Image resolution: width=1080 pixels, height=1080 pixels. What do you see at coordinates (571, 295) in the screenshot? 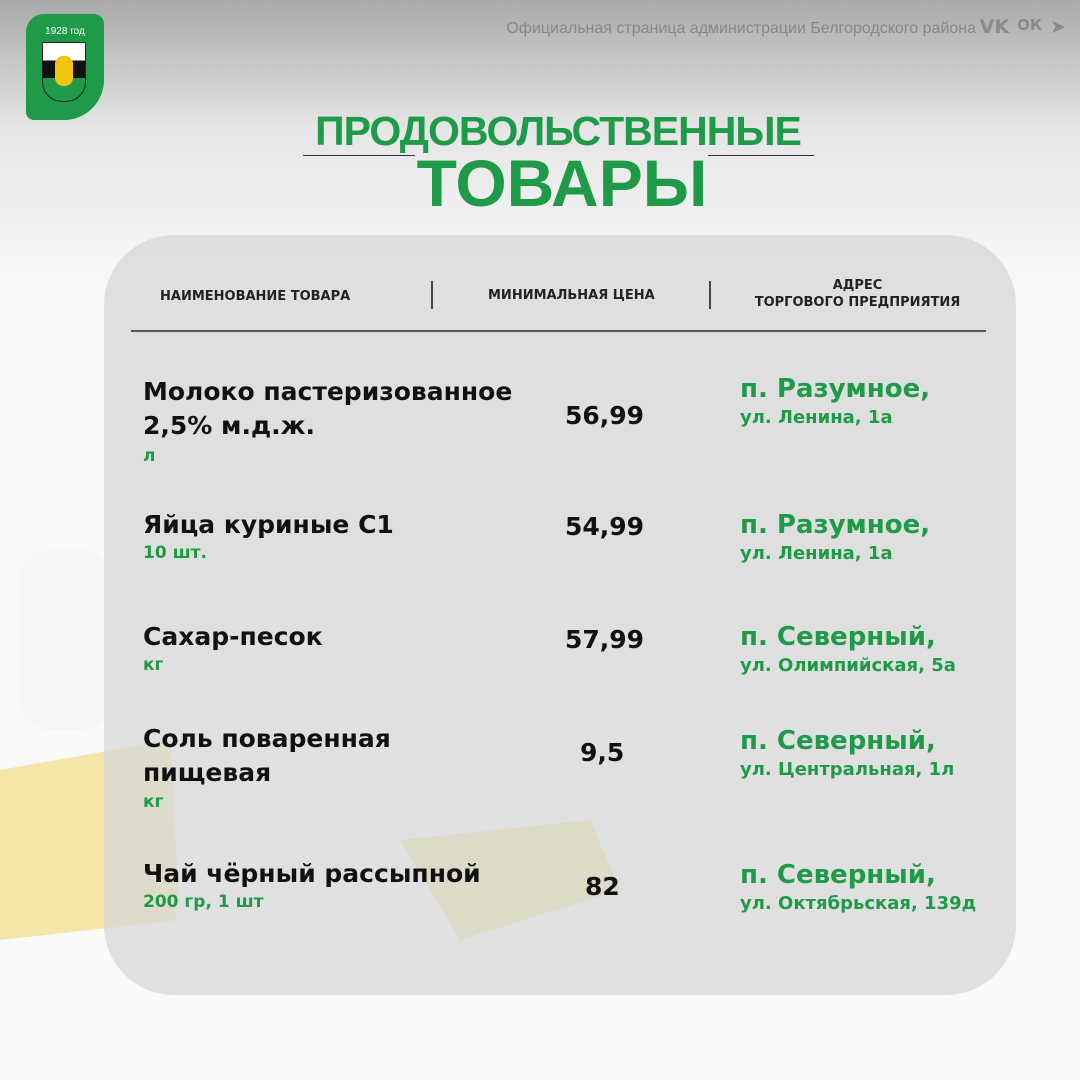
I see `column-header-price: МИНИМАЛЬНАЯ ЦЕНА` at bounding box center [571, 295].